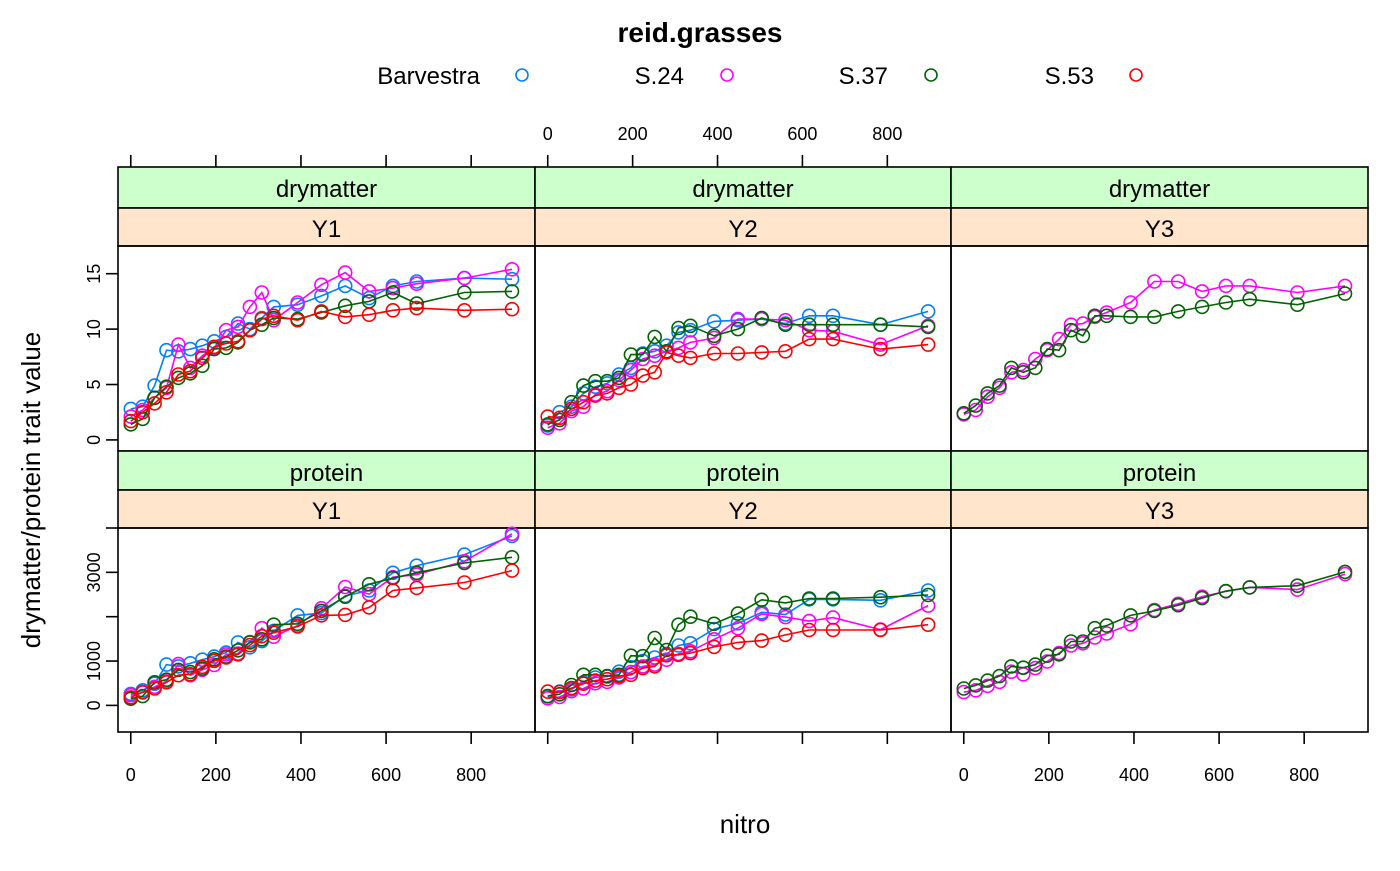  I want to click on strip-year-label: Y3, so click(1159, 229).